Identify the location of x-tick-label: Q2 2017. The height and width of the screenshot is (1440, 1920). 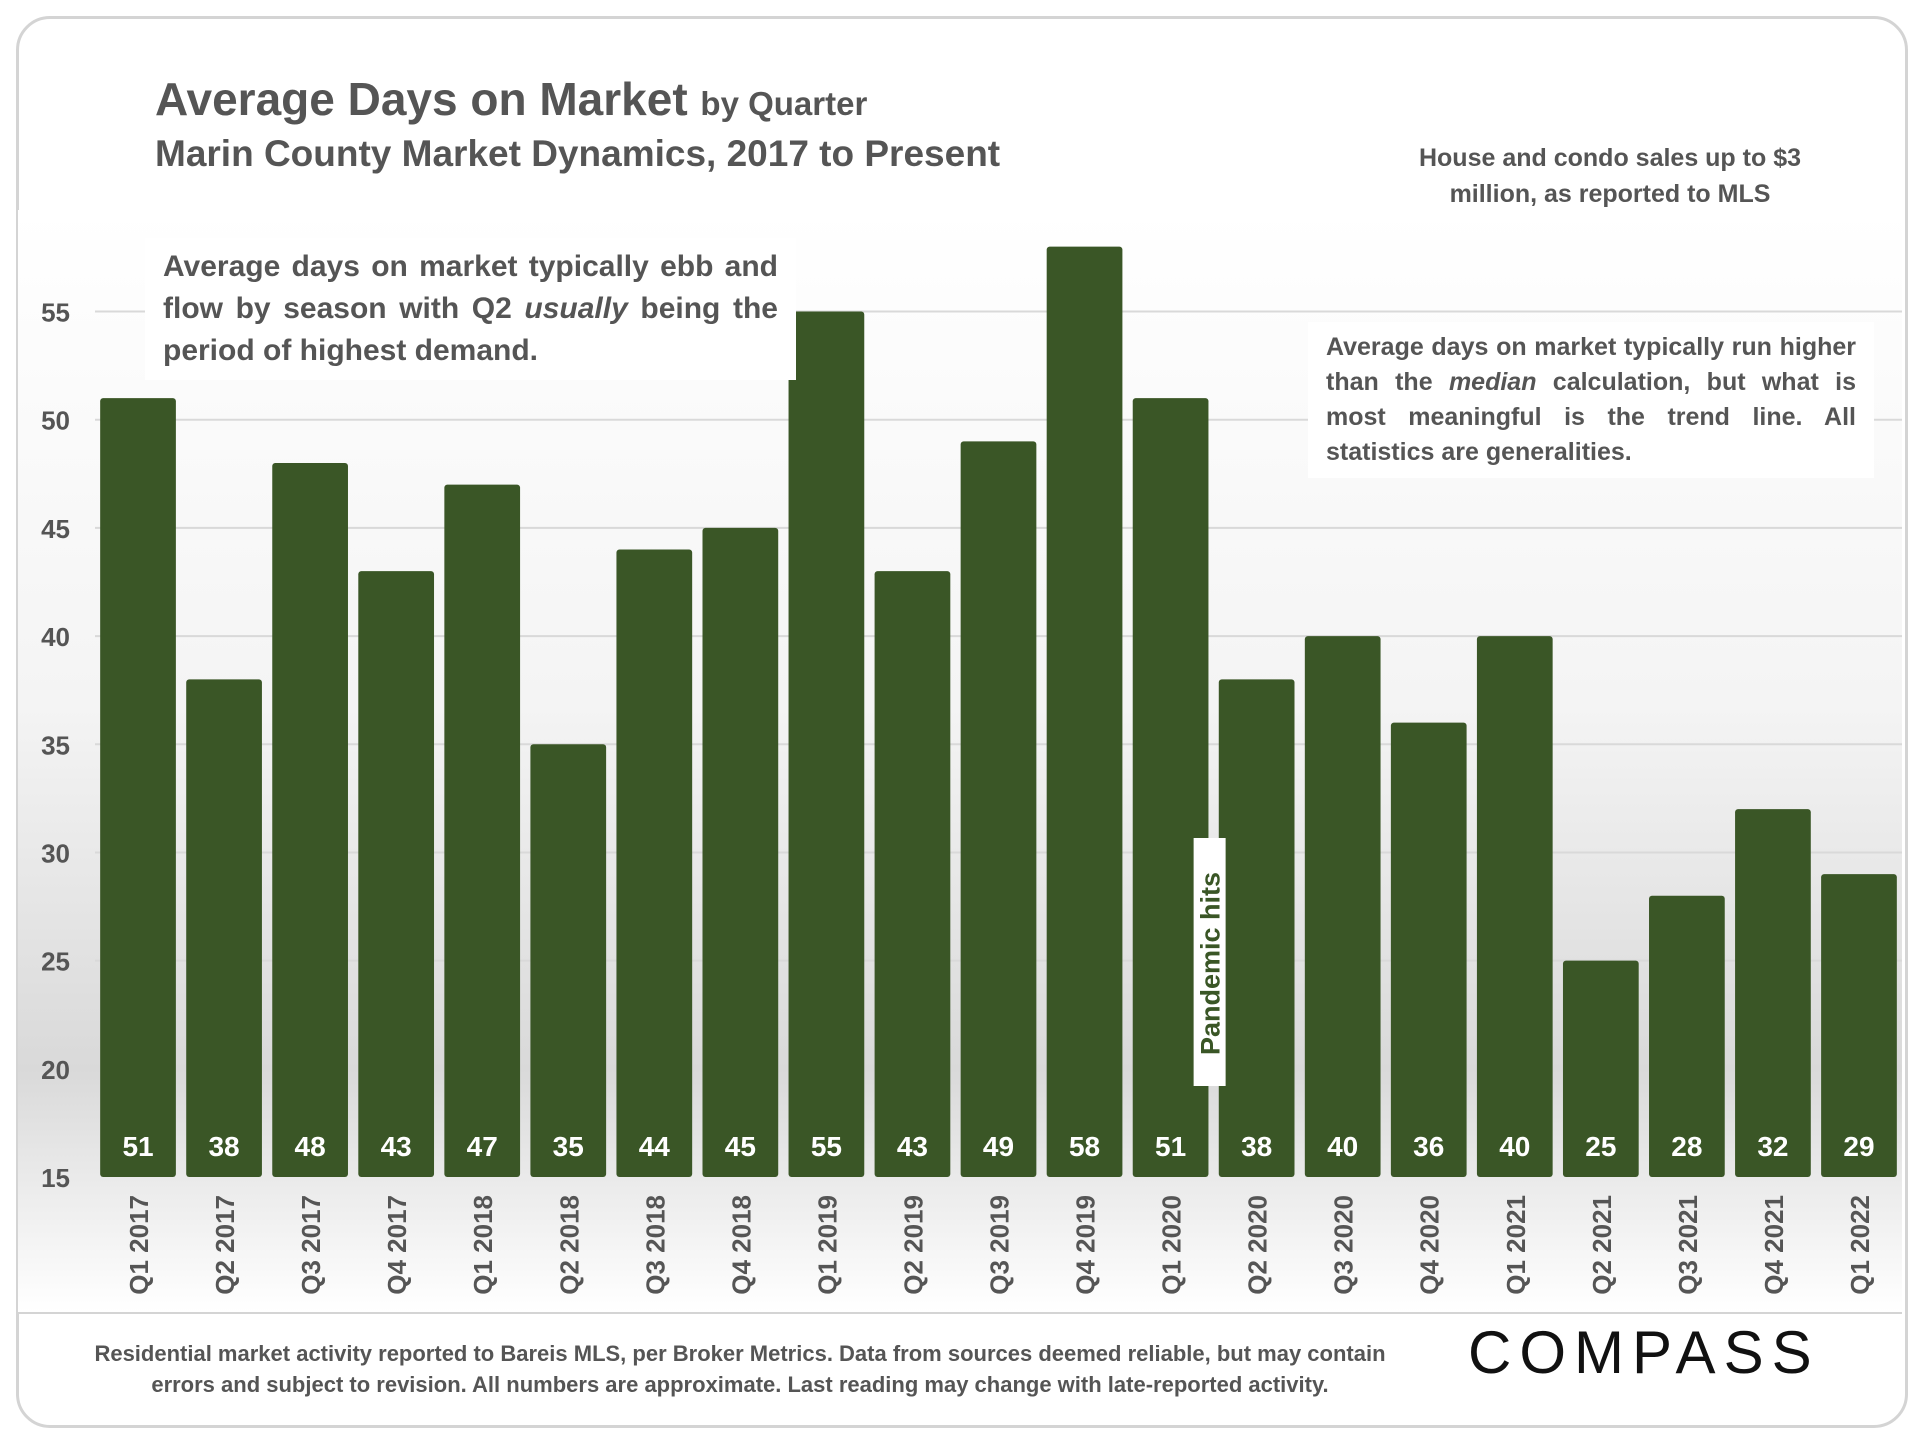
(225, 1245).